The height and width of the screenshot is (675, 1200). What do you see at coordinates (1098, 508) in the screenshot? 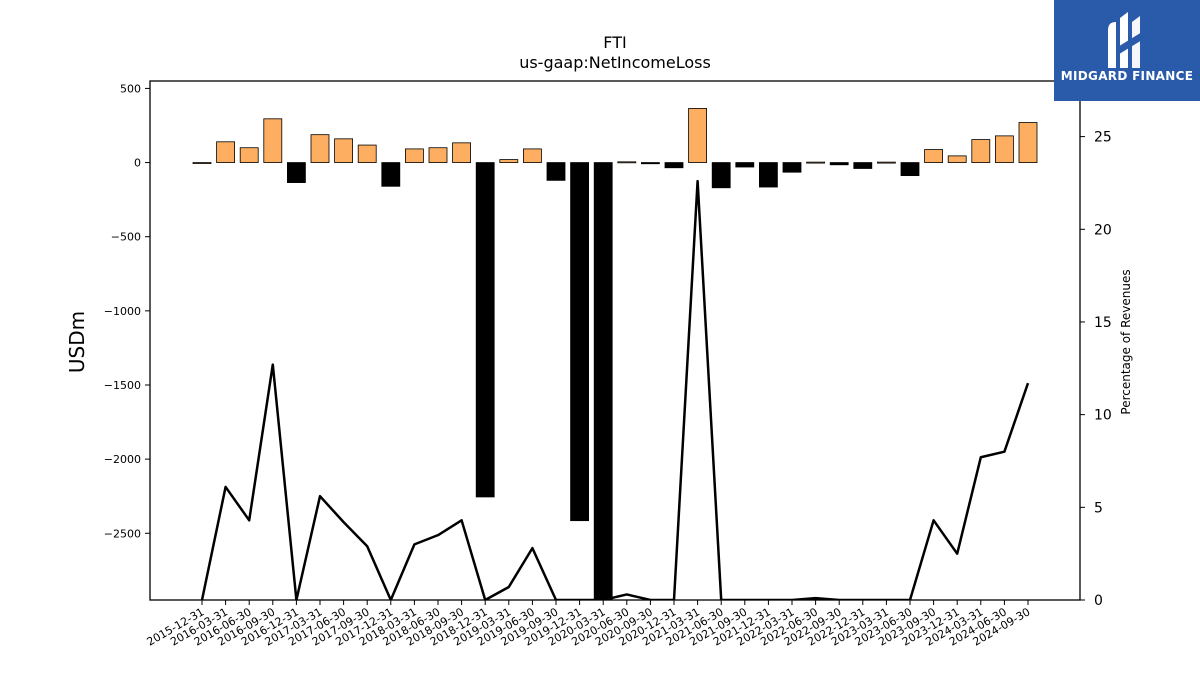
I see `y2-tick-label: 5` at bounding box center [1098, 508].